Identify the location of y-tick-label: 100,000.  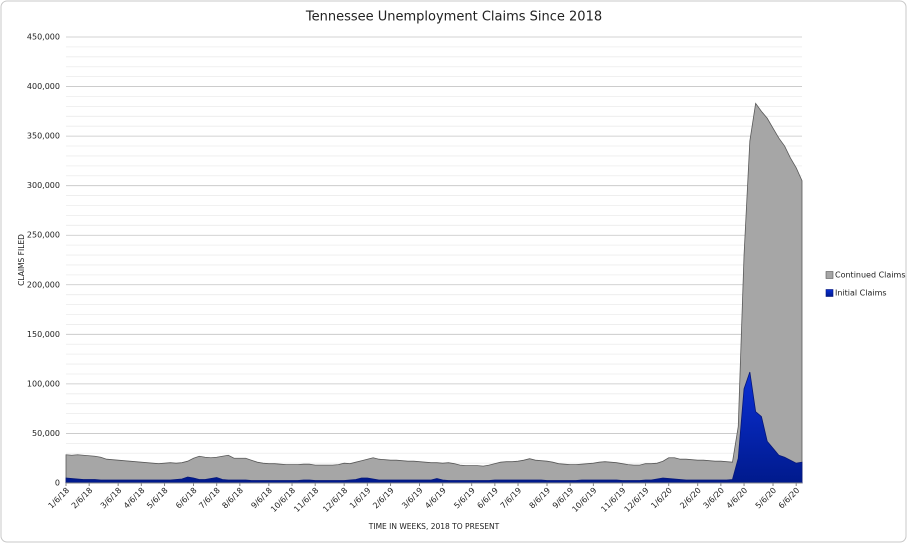
(43, 383).